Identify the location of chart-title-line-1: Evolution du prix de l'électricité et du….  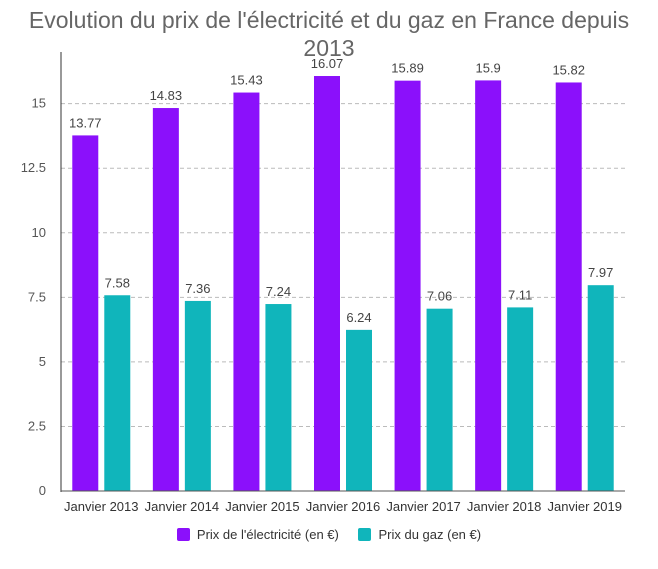
(329, 20).